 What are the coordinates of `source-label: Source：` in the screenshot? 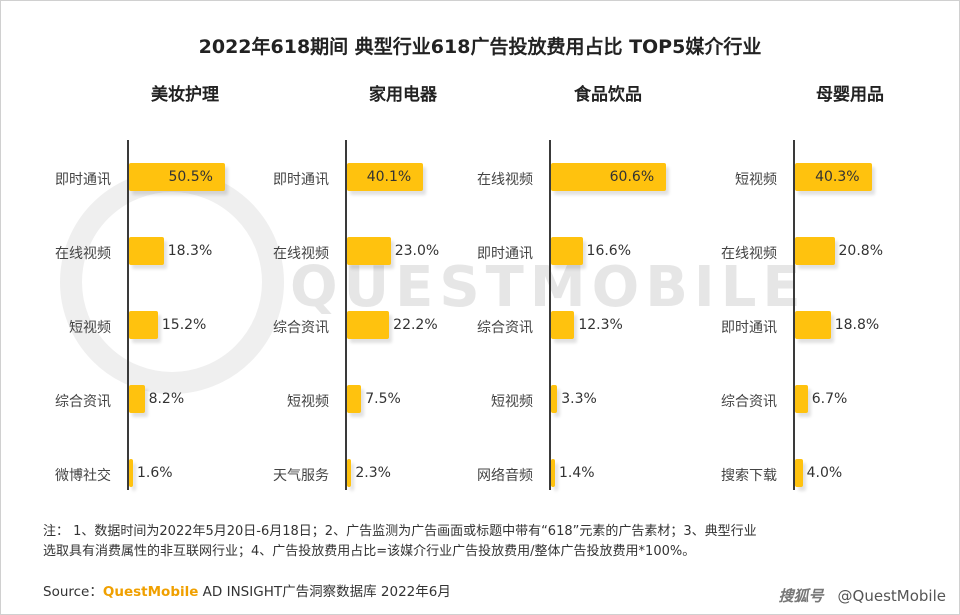 It's located at (73, 592).